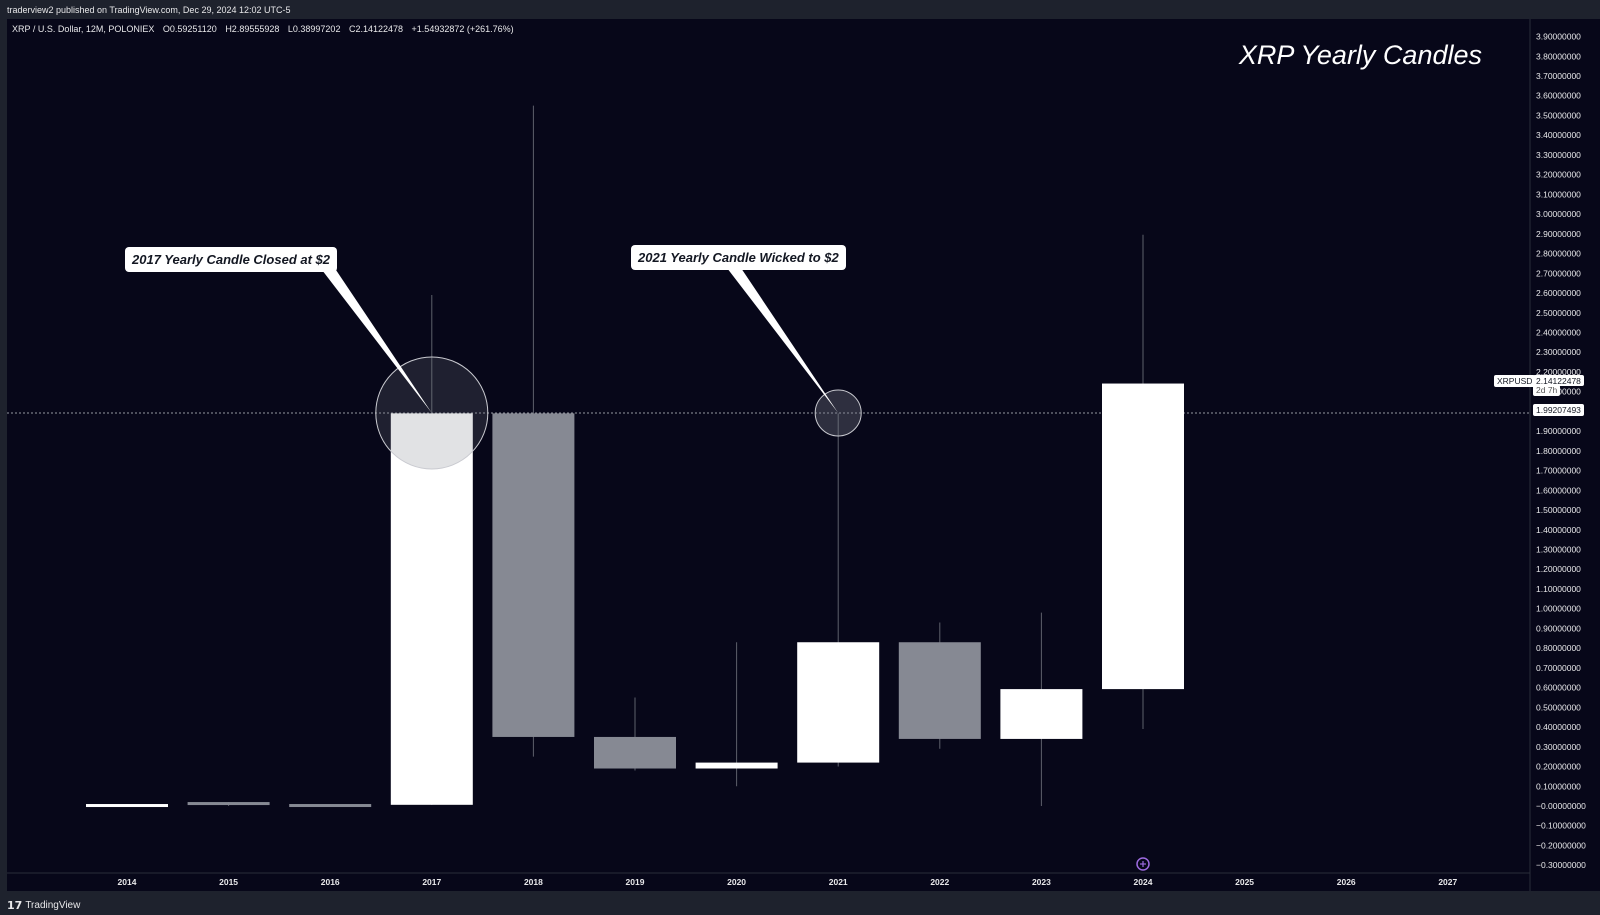 The image size is (1600, 915). I want to click on y-tick-label: 2.30000000, so click(1558, 352).